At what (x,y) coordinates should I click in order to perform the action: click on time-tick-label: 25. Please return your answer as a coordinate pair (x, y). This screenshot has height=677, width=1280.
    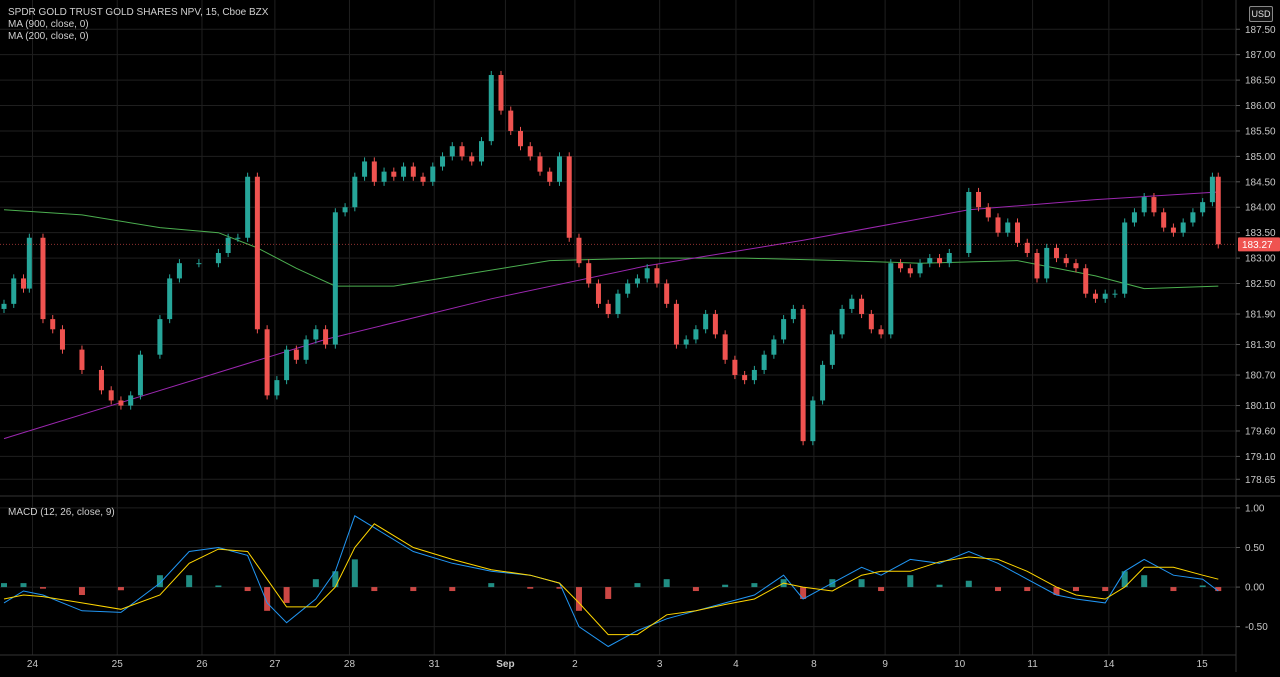
    Looking at the image, I should click on (118, 664).